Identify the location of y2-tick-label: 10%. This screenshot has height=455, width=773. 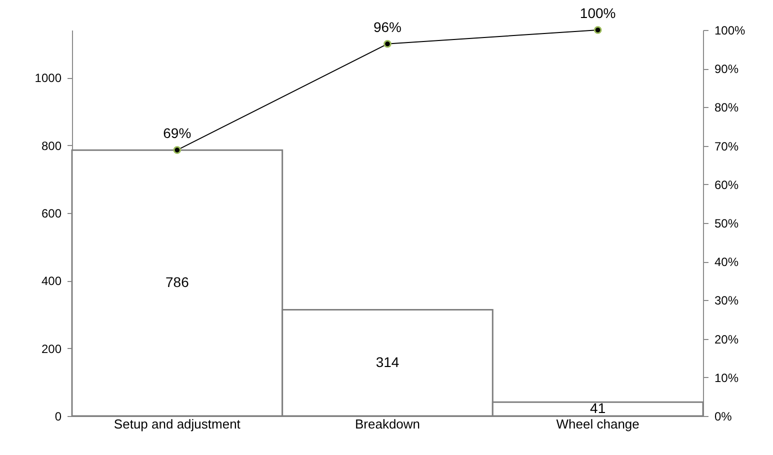
(726, 377).